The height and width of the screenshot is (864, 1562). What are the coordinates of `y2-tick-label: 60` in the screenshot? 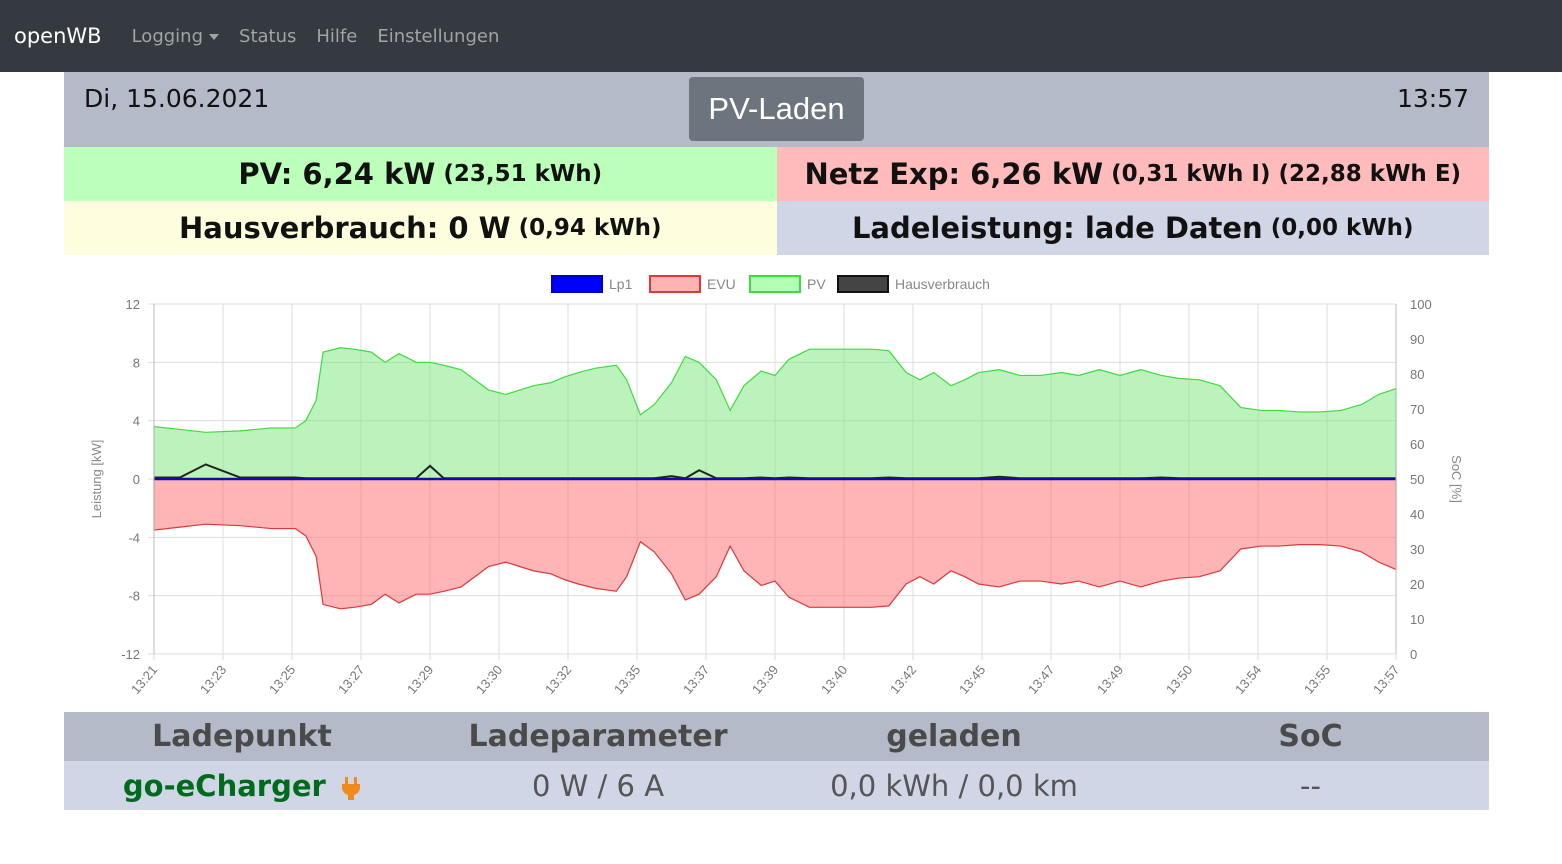 It's located at (1417, 444).